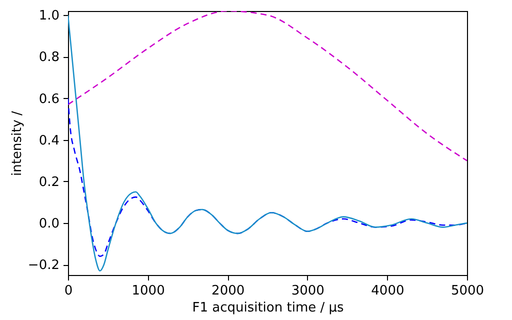  Describe the element at coordinates (49, 140) in the screenshot. I see `y-tick-label: 0.4` at that location.